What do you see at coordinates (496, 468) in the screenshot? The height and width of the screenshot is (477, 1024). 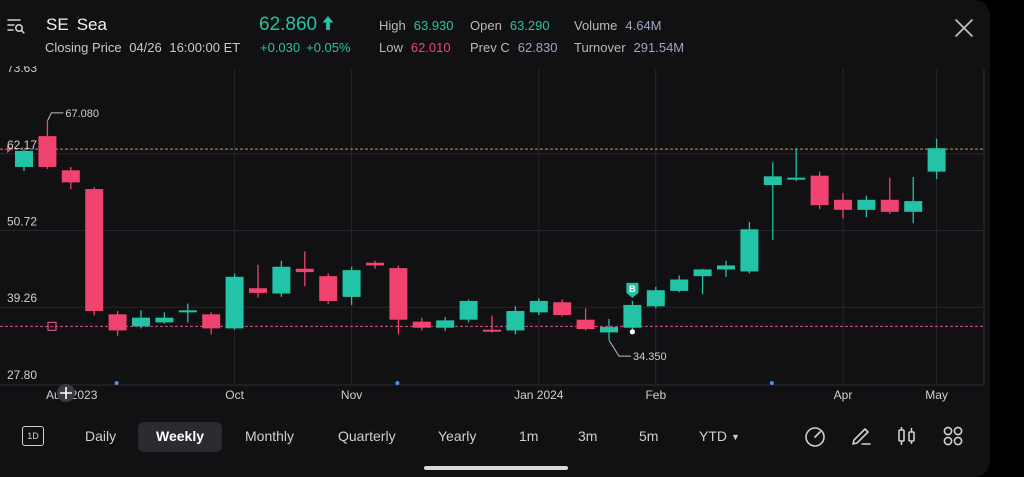 I see `home-indicator` at bounding box center [496, 468].